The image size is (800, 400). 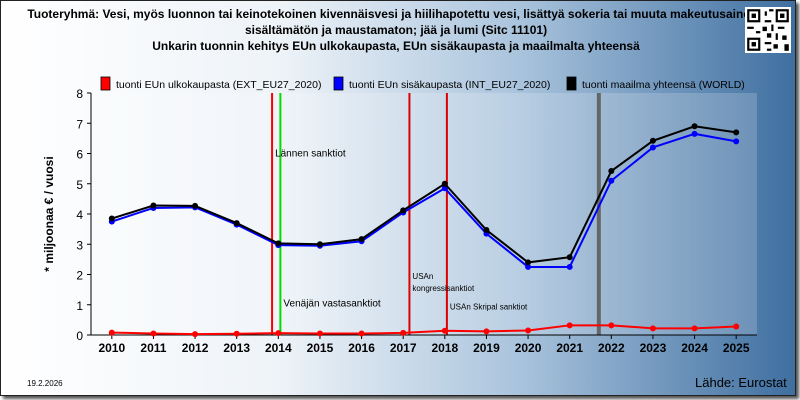 I want to click on x-tick-label: 2018, so click(x=444, y=348).